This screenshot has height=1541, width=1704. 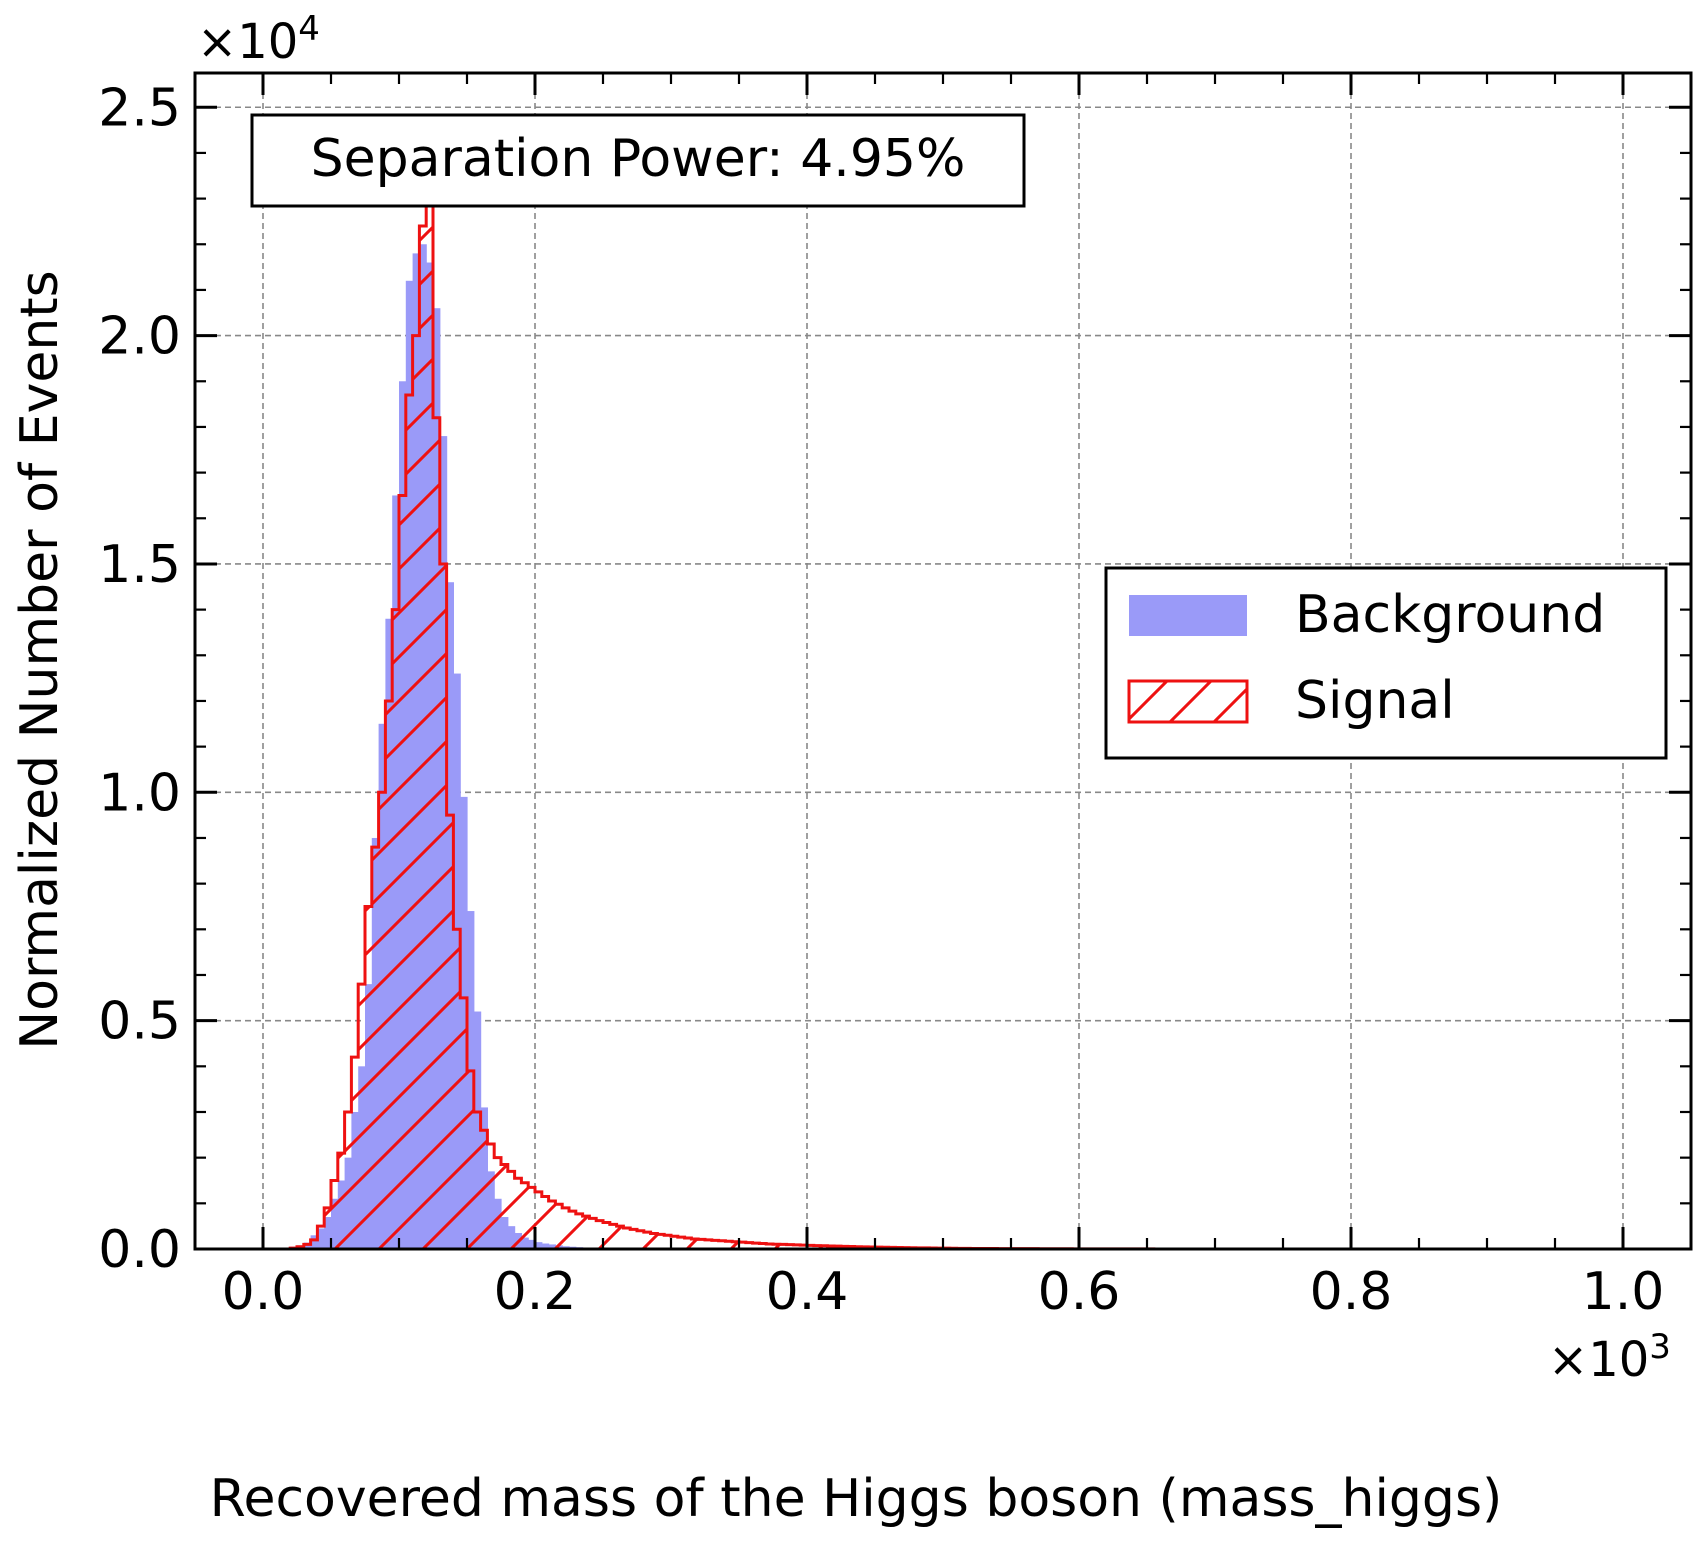 I want to click on y-axis-label: Normalized Number of Events, so click(x=40, y=660).